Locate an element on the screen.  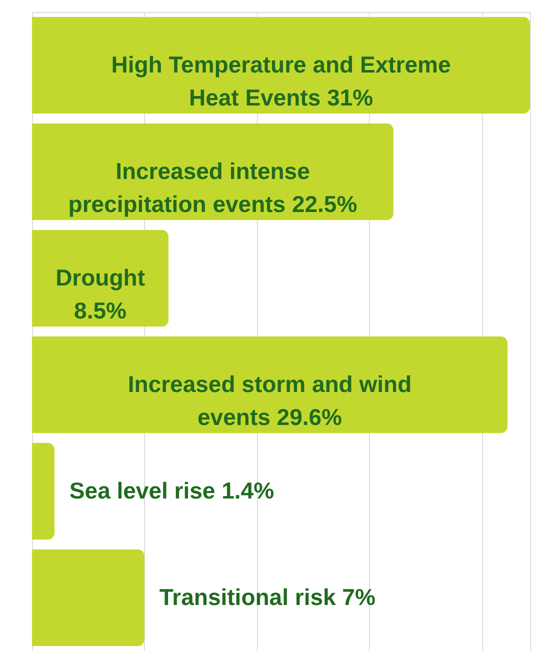
category-label: Increased storm and wind events 29.6% is located at coordinates (270, 400).